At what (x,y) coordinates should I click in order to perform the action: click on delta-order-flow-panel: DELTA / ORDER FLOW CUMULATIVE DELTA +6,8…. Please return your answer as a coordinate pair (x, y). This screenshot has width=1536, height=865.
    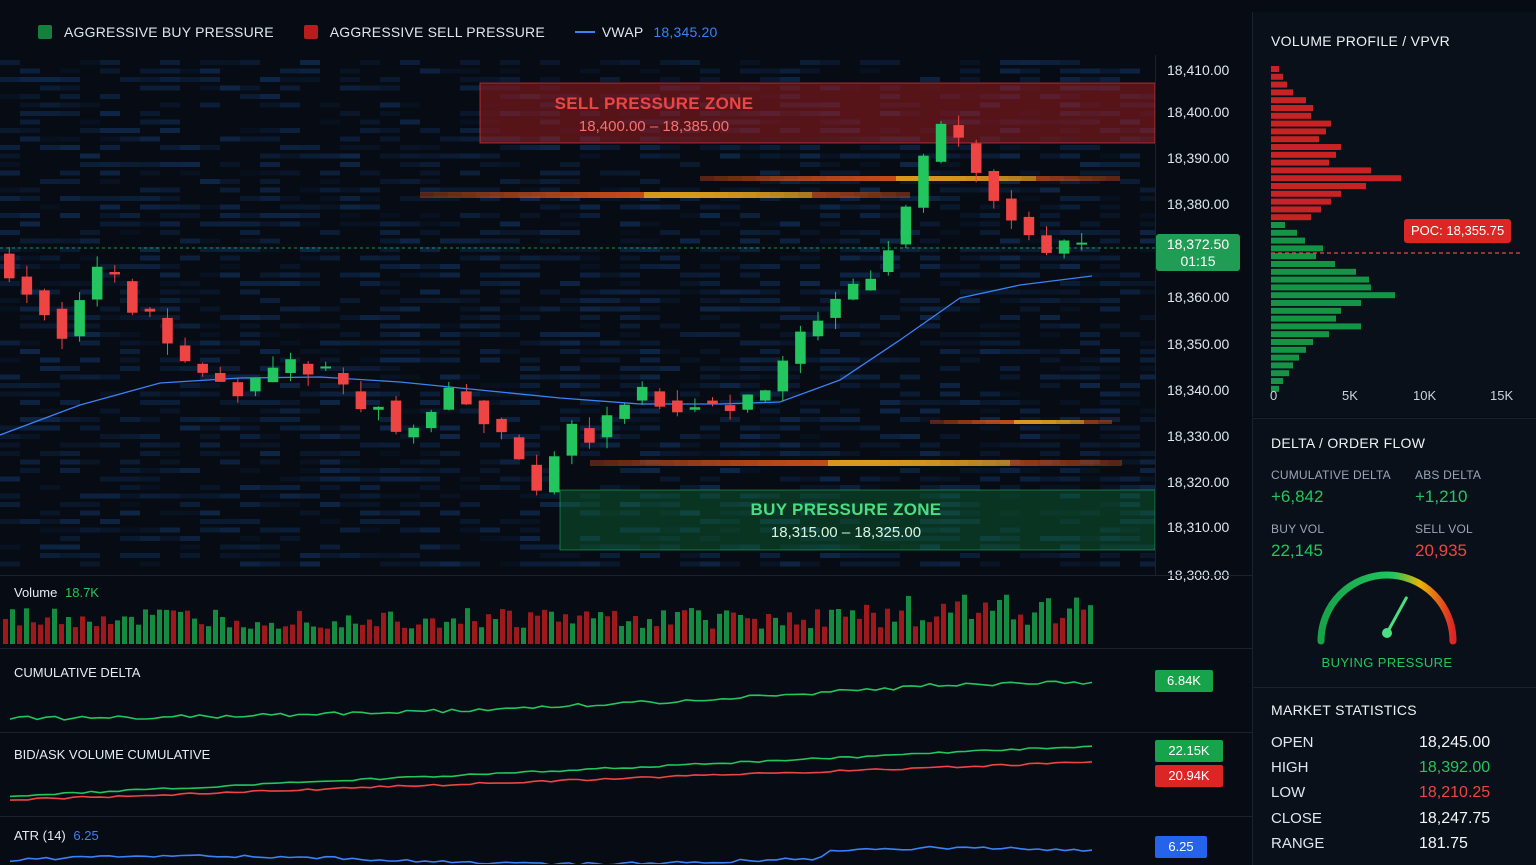
    Looking at the image, I should click on (1394, 552).